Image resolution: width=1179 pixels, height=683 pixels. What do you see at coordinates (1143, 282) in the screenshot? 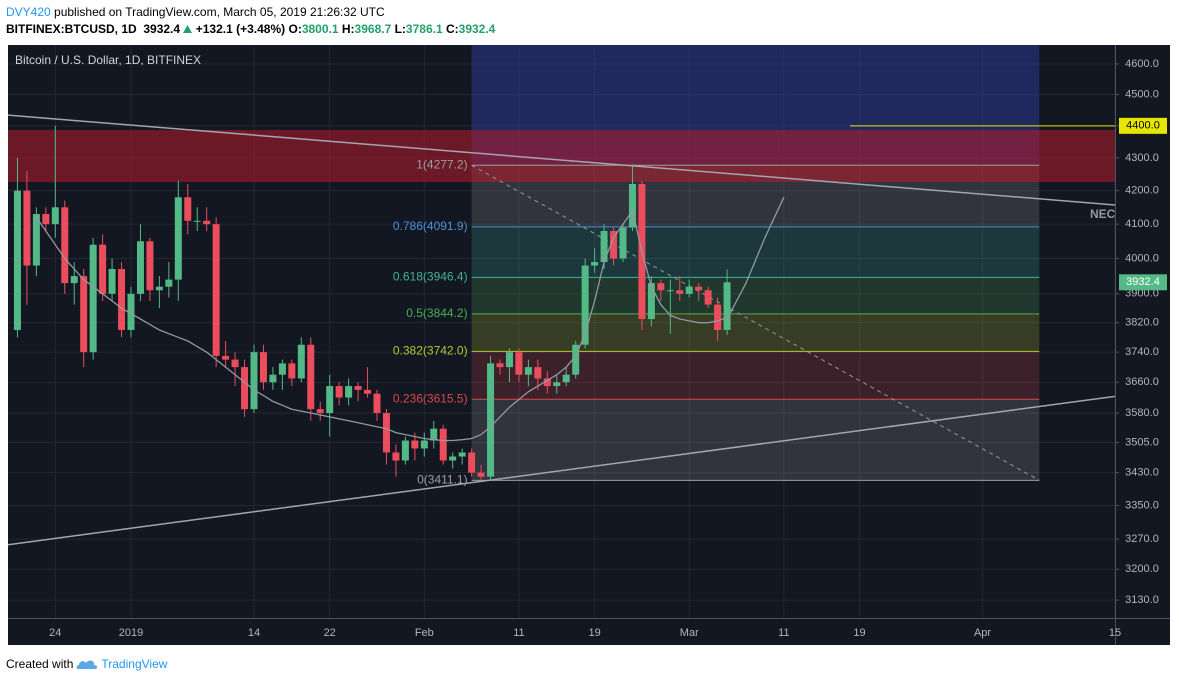
I see `last-price-label: 3932.4` at bounding box center [1143, 282].